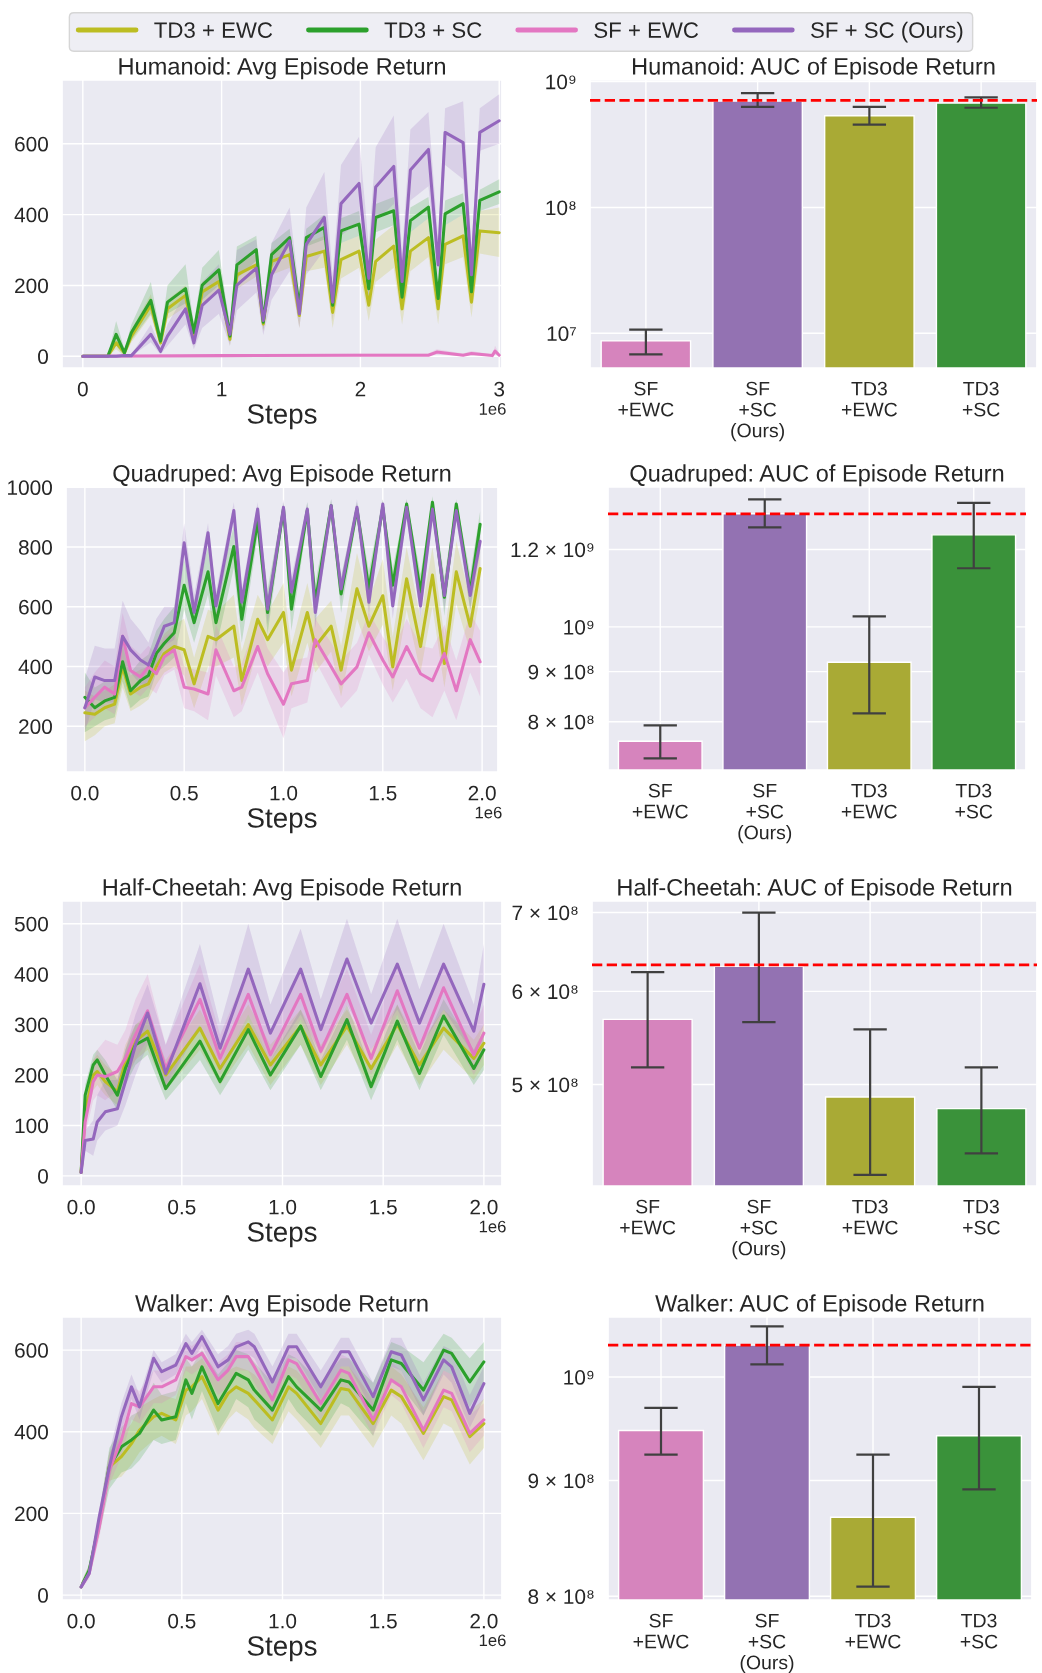 The image size is (1042, 1673). Describe the element at coordinates (814, 68) in the screenshot. I see `chart-title: Humanoid: AUC of Episode Return` at that location.